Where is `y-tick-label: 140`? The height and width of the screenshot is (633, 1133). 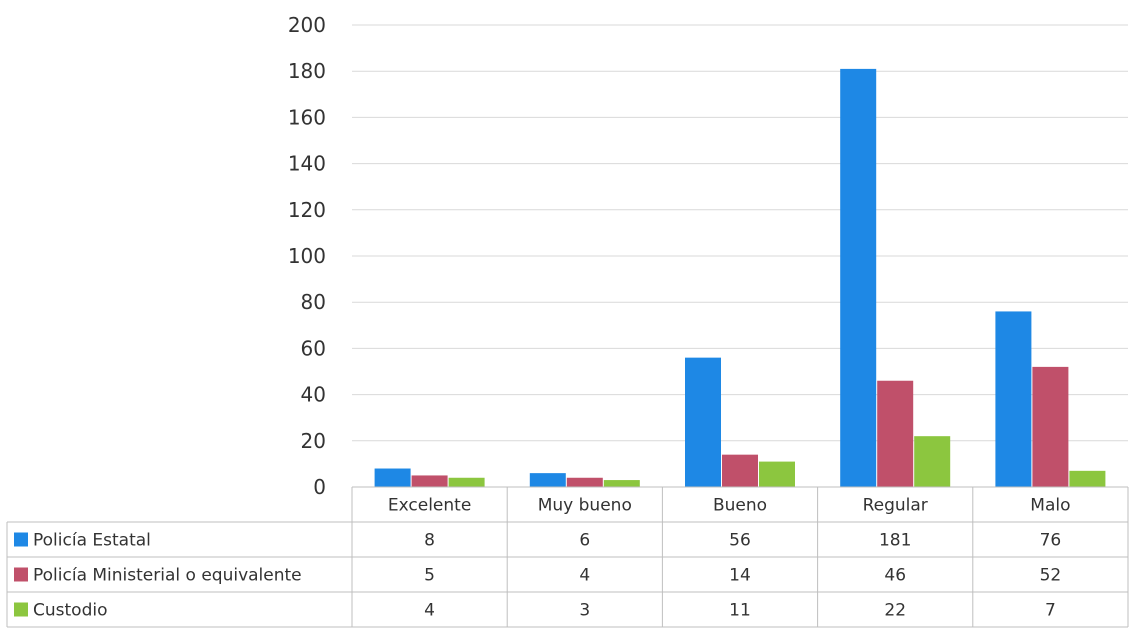
y-tick-label: 140 is located at coordinates (307, 164).